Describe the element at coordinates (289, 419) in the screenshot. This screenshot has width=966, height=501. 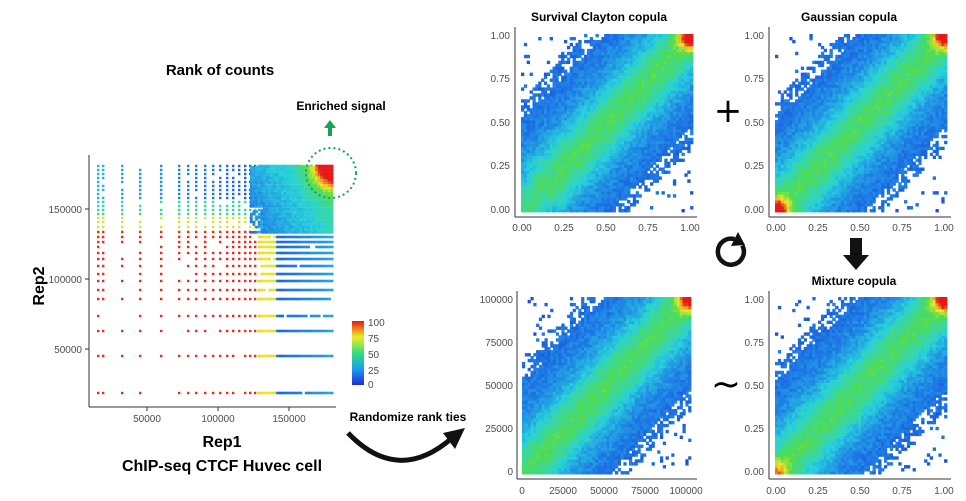
I see `x-tick-label: 150000` at that location.